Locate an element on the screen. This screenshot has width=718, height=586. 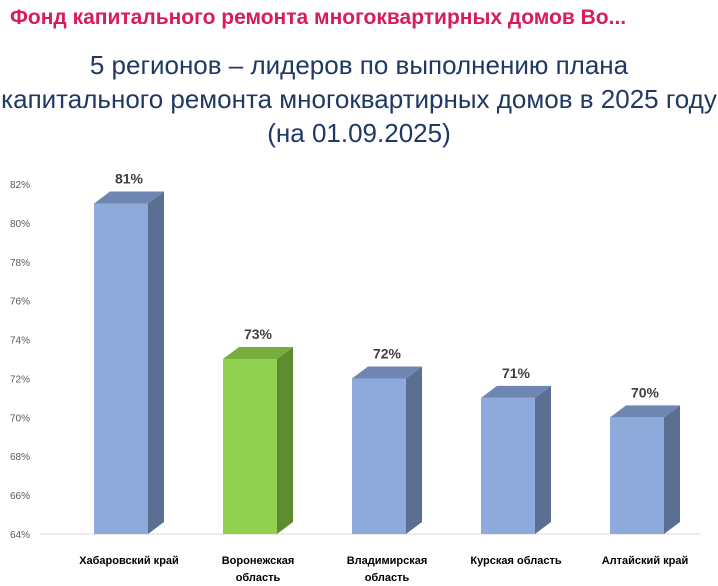
y-tick-label: 70% is located at coordinates (20, 418).